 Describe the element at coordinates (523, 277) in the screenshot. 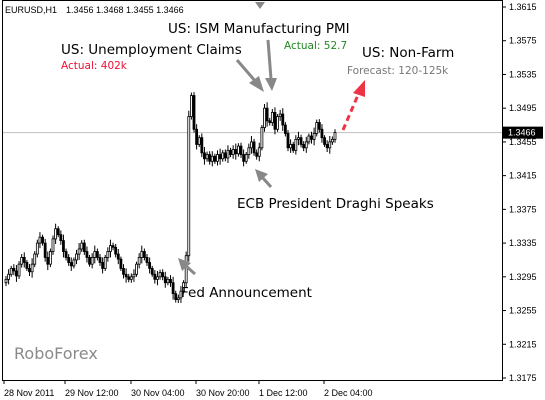

I see `y-tick-label: 1.3295` at that location.